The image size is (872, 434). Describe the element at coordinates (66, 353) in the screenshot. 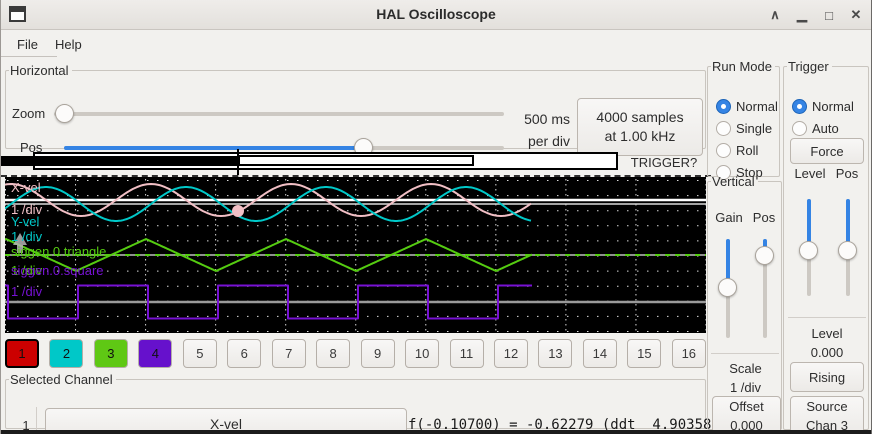

I see `channel-button-2: 2` at that location.